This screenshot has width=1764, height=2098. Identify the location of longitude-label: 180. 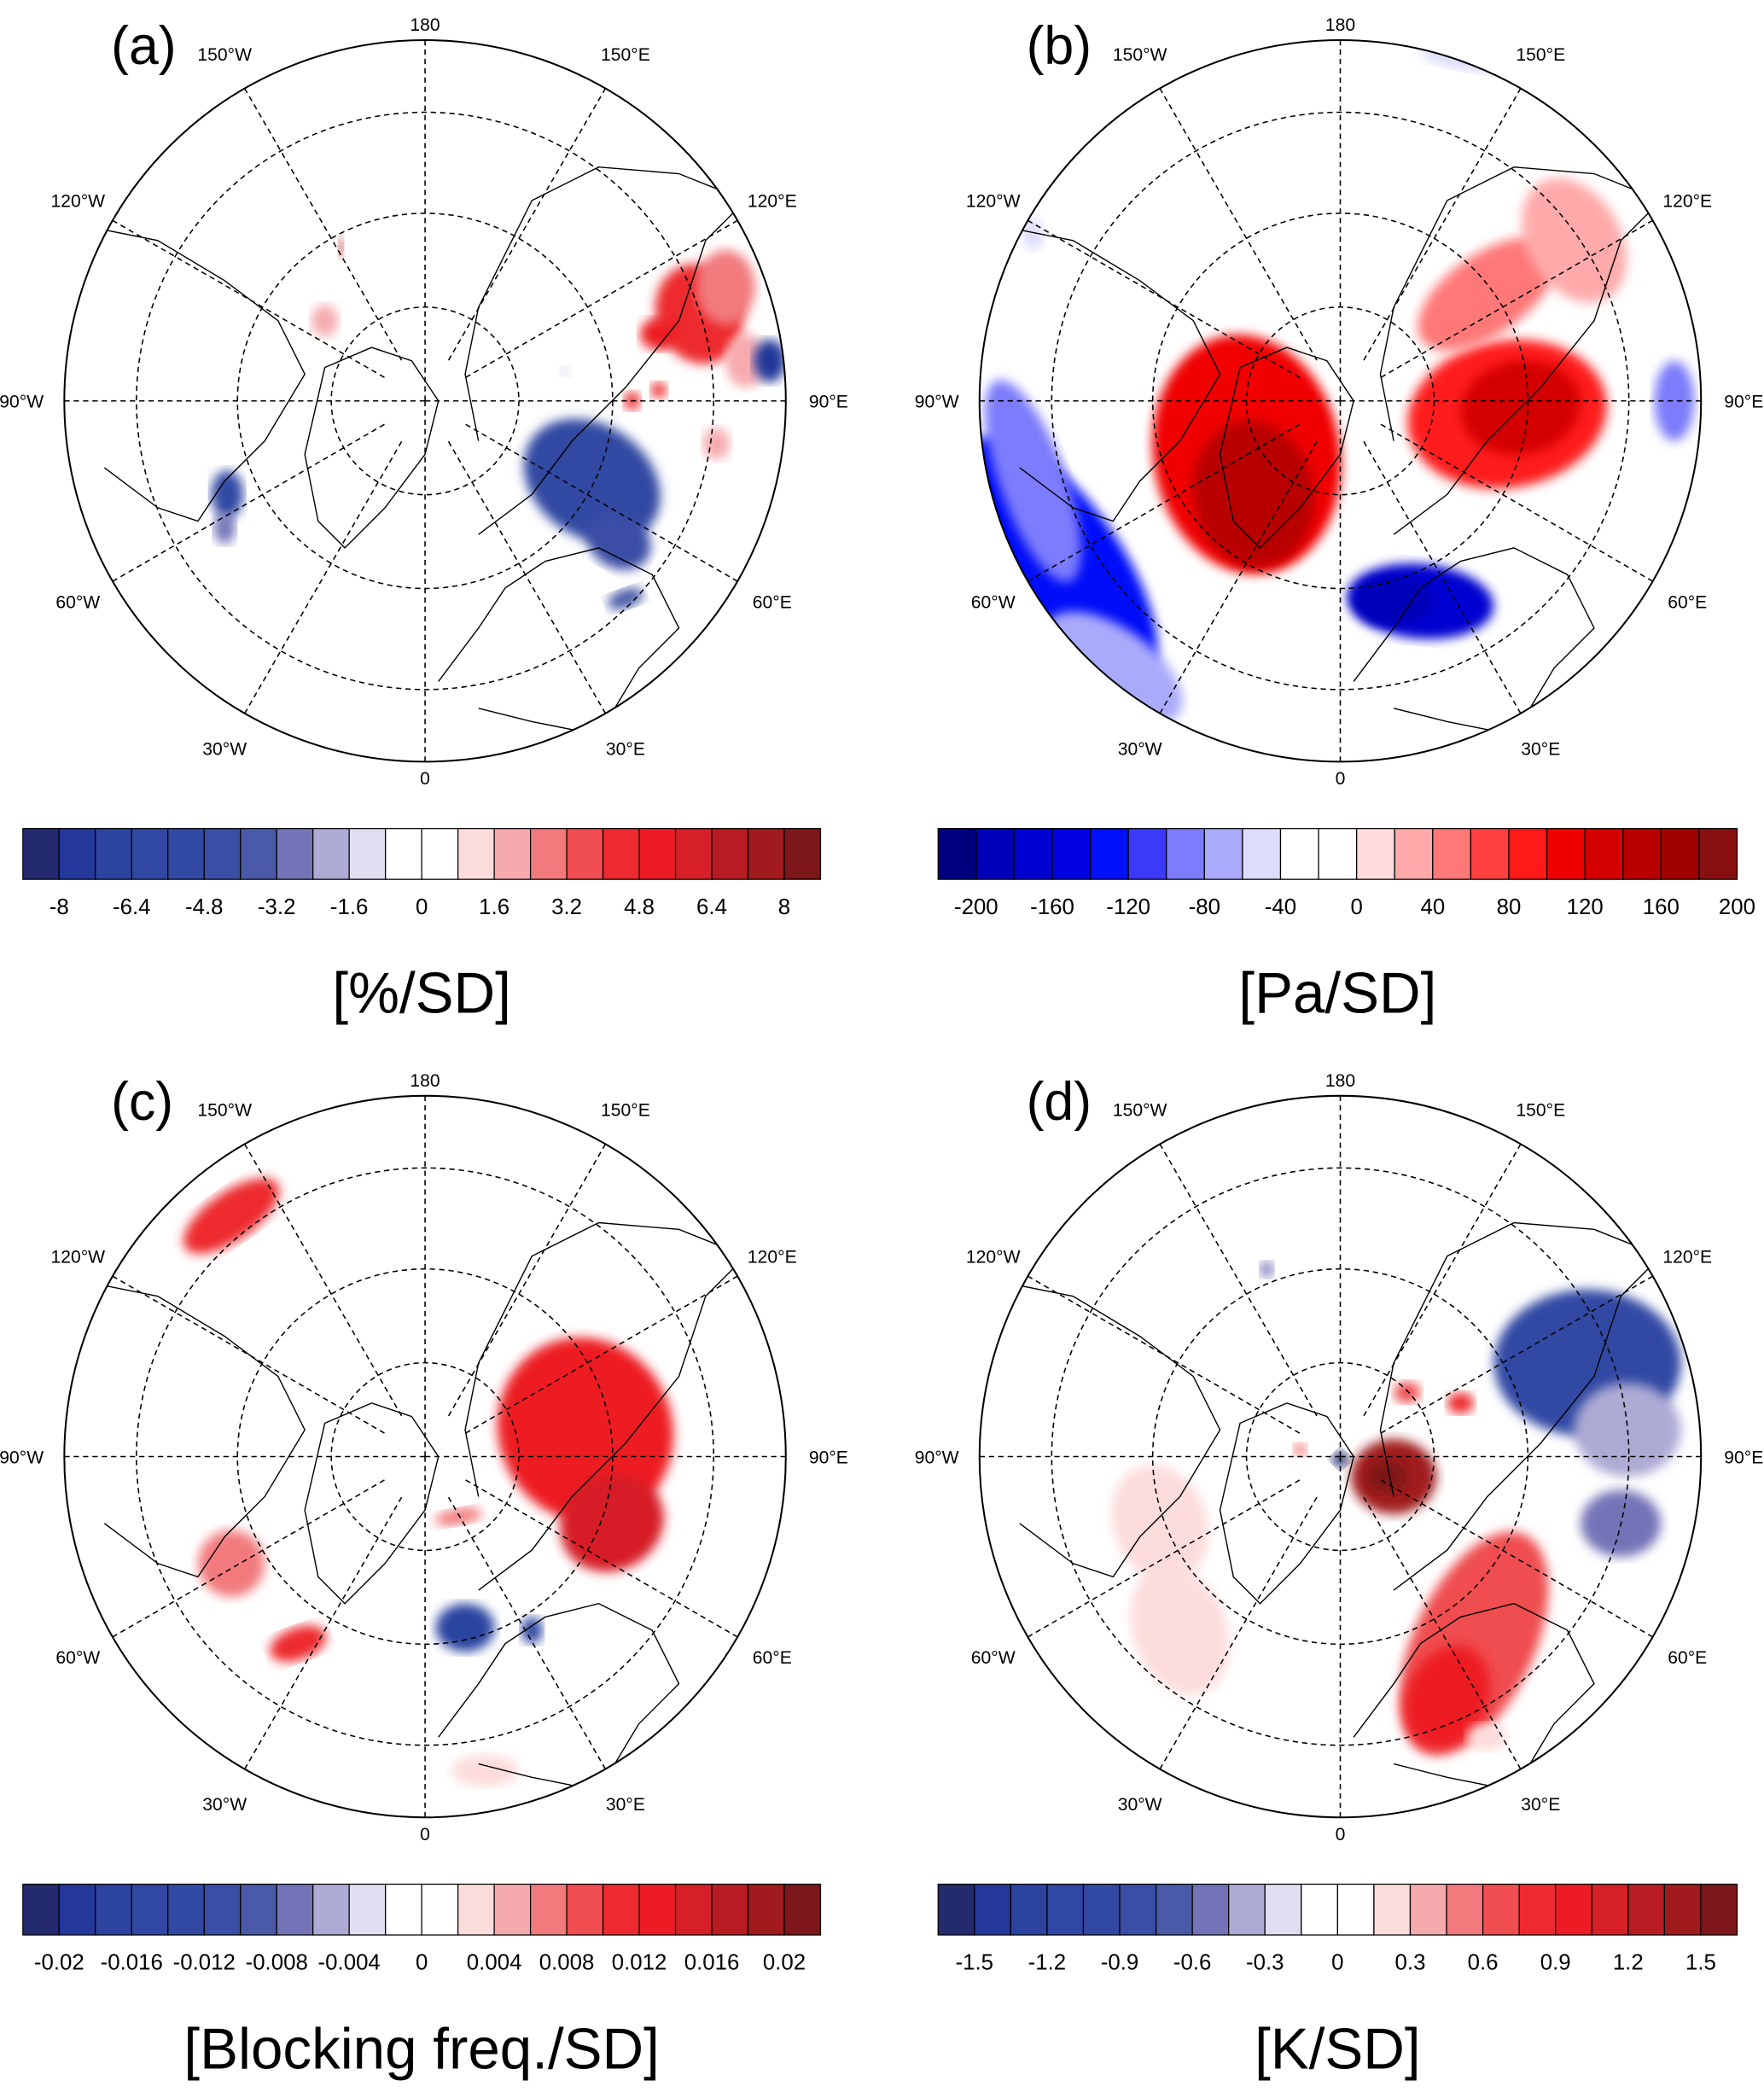
(1340, 1081).